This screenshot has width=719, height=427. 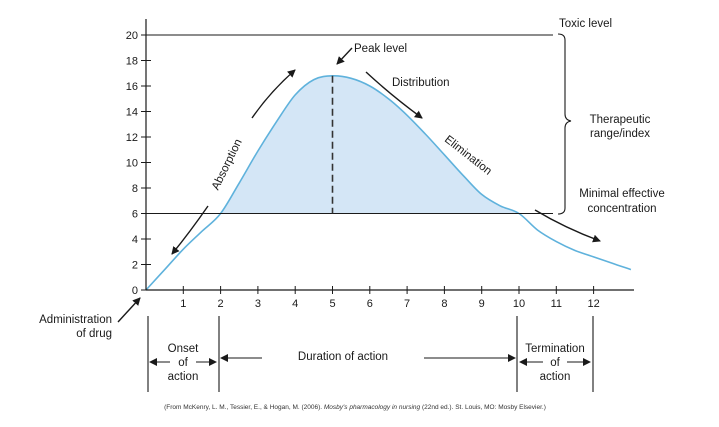 What do you see at coordinates (75, 320) in the screenshot?
I see `administration-label-line1: Administration` at bounding box center [75, 320].